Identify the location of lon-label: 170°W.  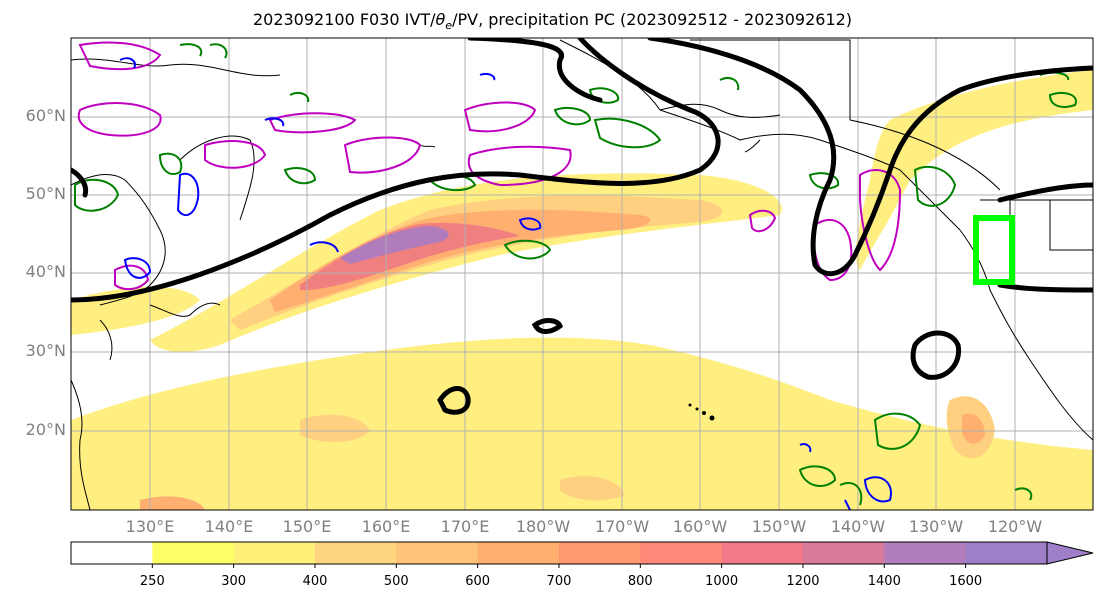
(622, 526).